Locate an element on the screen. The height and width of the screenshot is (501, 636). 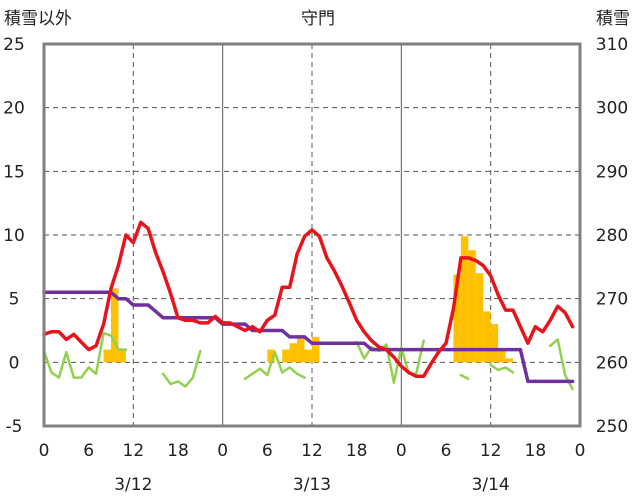
left-tick-label: 10 is located at coordinates (14, 236).